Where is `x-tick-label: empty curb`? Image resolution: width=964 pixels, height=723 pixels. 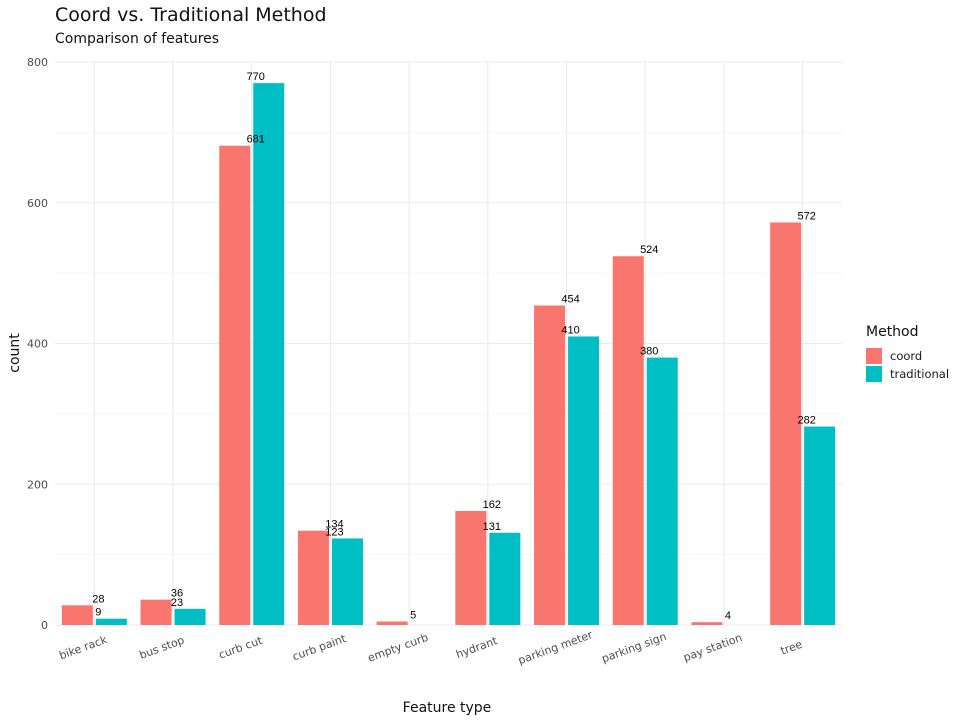
x-tick-label: empty curb is located at coordinates (398, 648).